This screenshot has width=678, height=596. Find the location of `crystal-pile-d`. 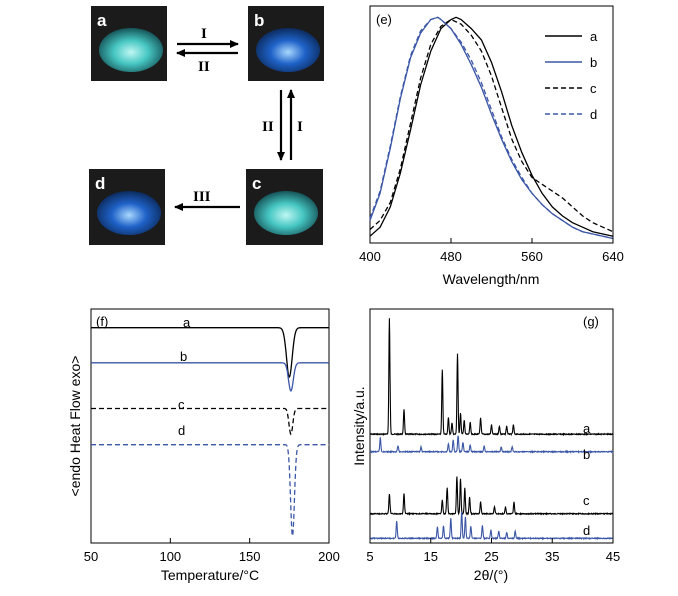

crystal-pile-d is located at coordinates (129, 213).